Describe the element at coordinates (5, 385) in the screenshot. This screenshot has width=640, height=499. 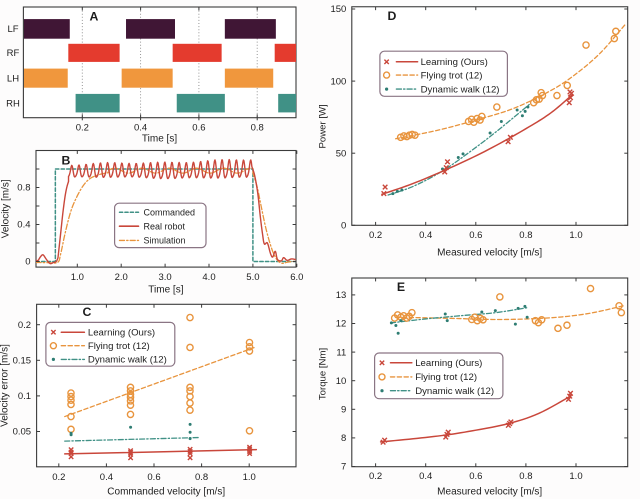
I see `svg-text: Velocity error [m/s]` at that location.